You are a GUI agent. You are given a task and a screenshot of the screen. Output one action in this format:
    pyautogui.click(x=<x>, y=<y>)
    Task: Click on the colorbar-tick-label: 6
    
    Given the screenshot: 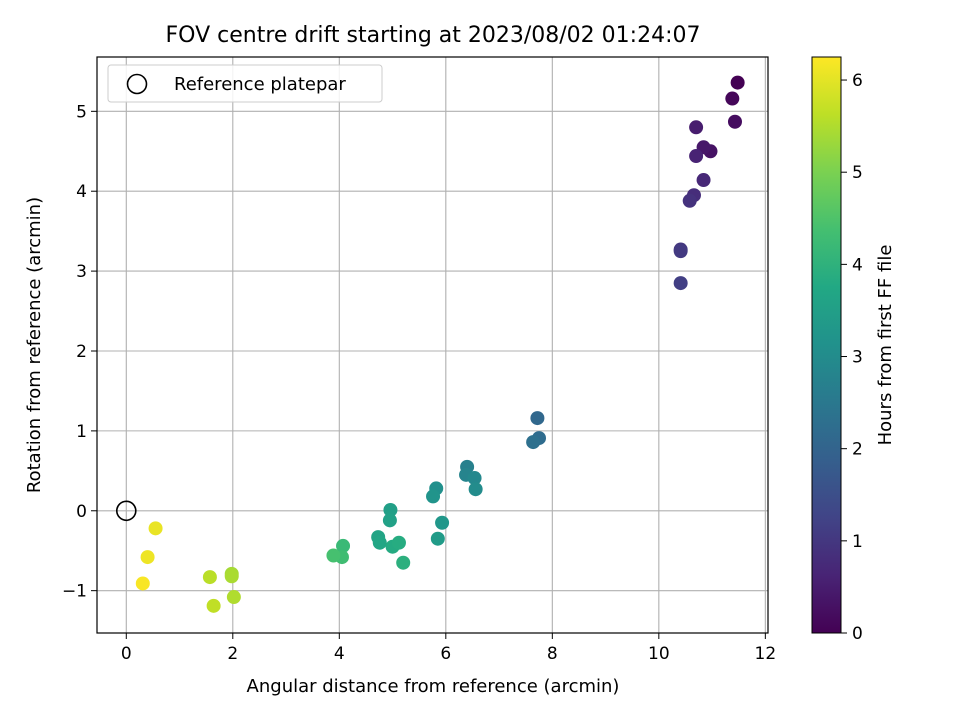 What is the action you would take?
    pyautogui.click(x=857, y=81)
    